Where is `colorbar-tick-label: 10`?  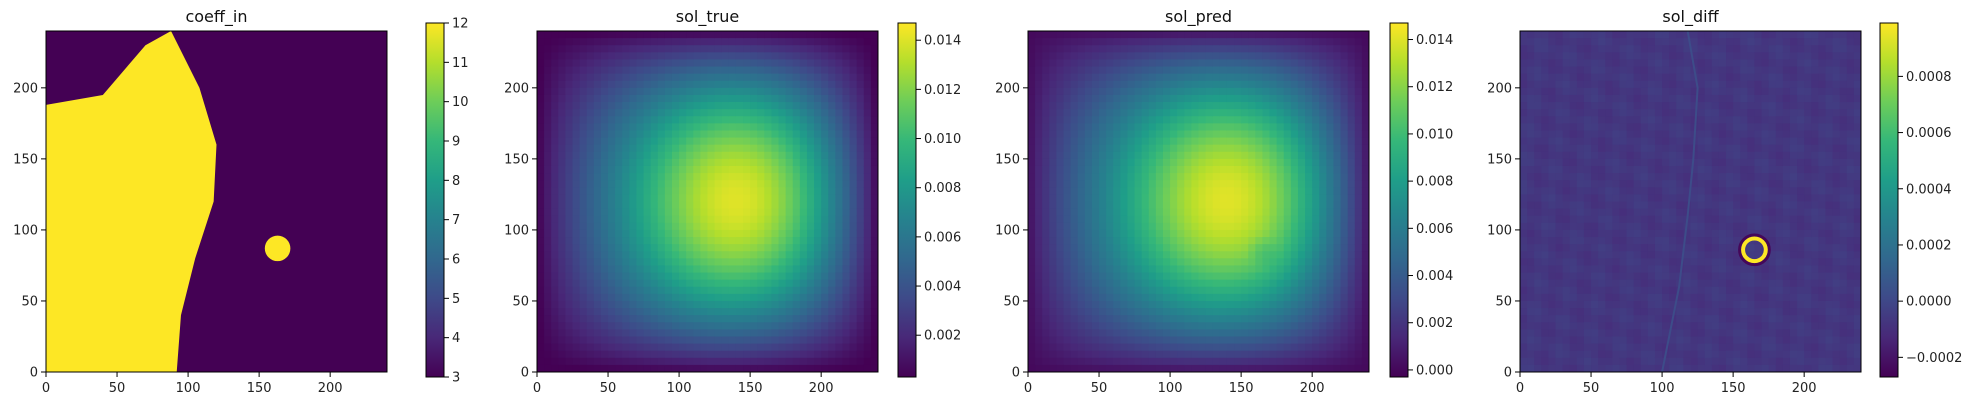 colorbar-tick-label: 10 is located at coordinates (460, 102).